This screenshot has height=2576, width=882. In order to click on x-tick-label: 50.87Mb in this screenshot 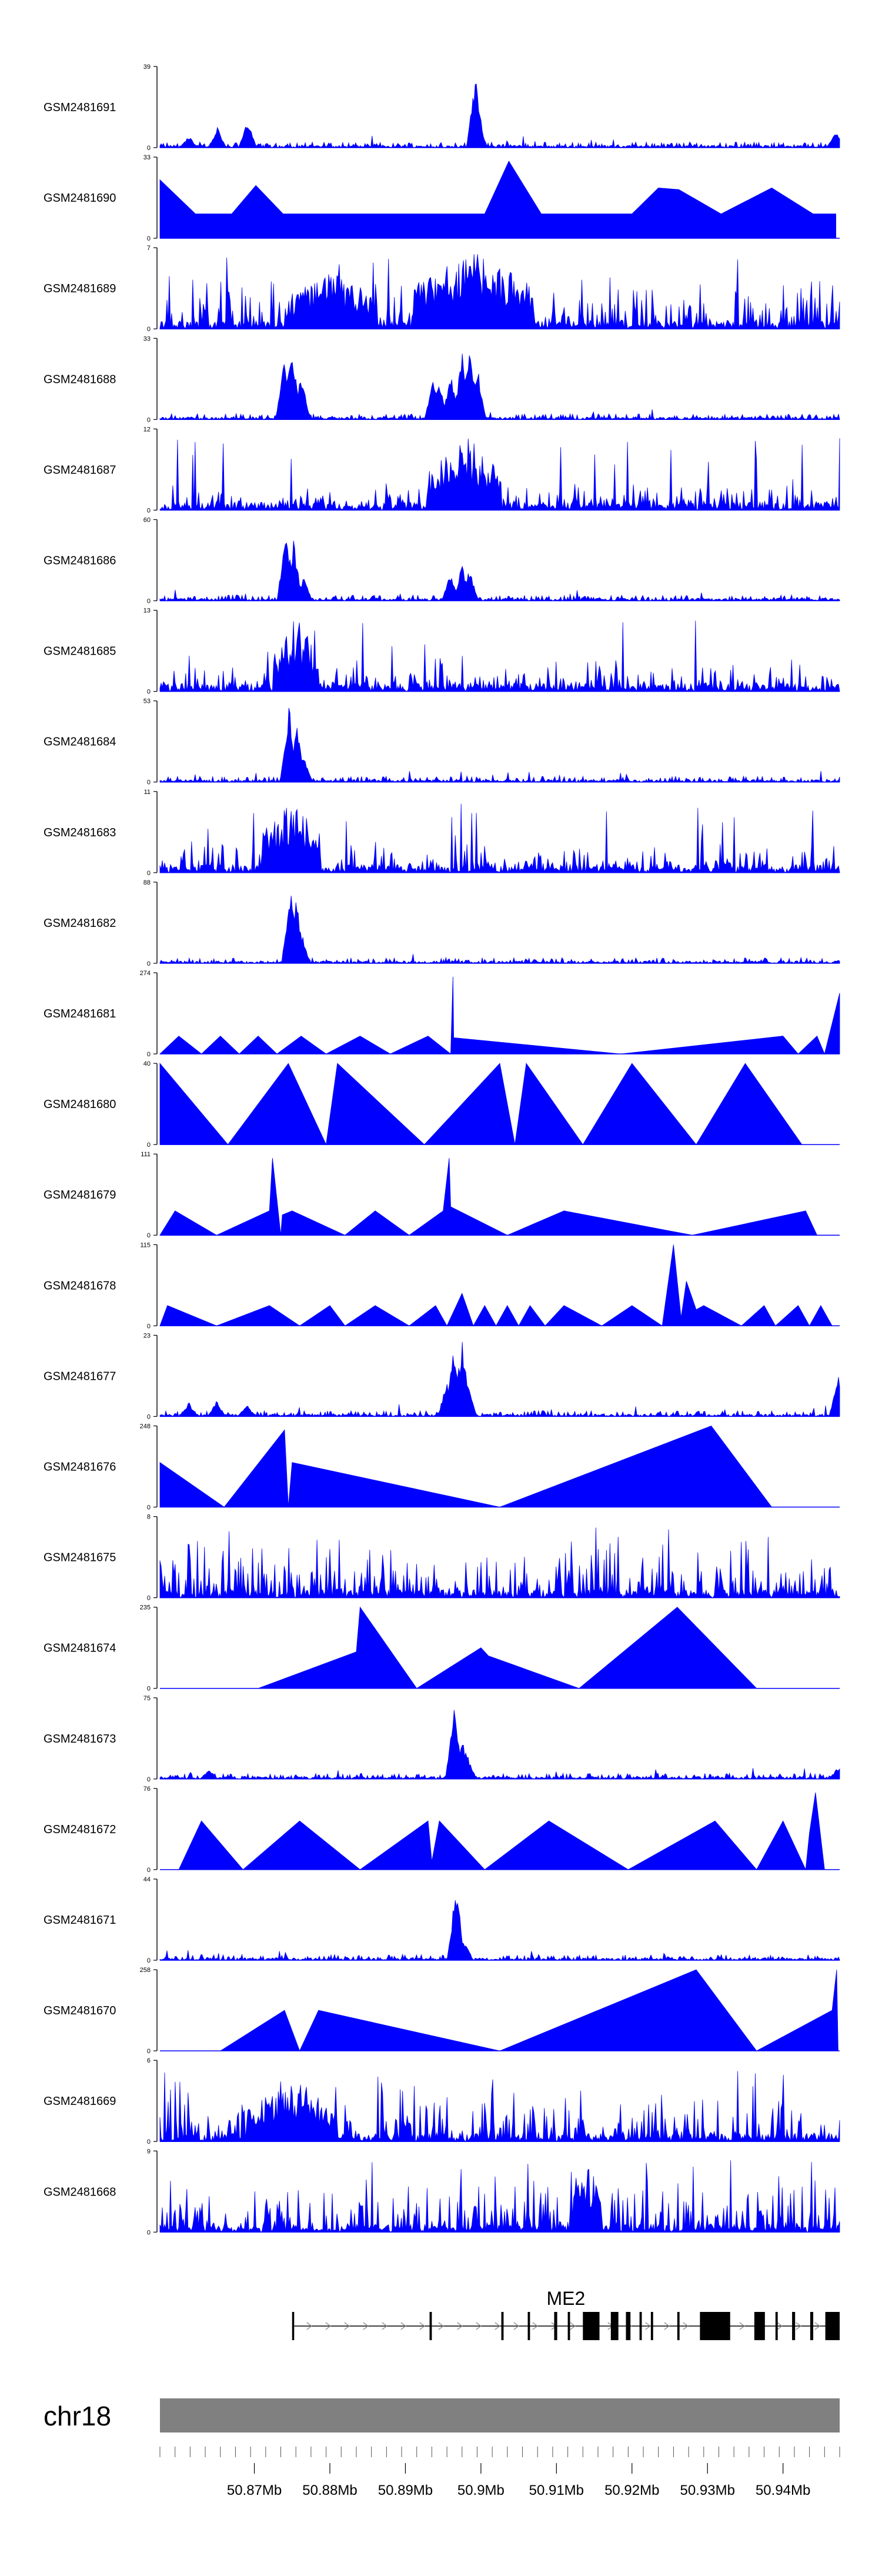, I will do `click(254, 2490)`.